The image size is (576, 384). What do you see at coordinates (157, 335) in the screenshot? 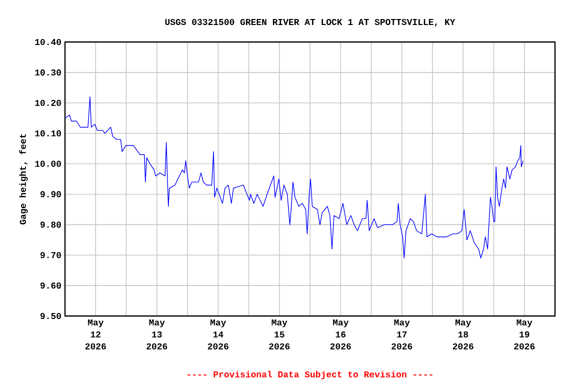
I see `x-tick-label: May 13 2026` at bounding box center [157, 335].